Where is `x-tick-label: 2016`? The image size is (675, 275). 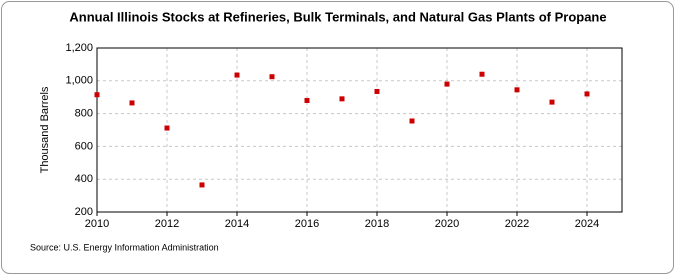 x-tick-label: 2016 is located at coordinates (307, 224).